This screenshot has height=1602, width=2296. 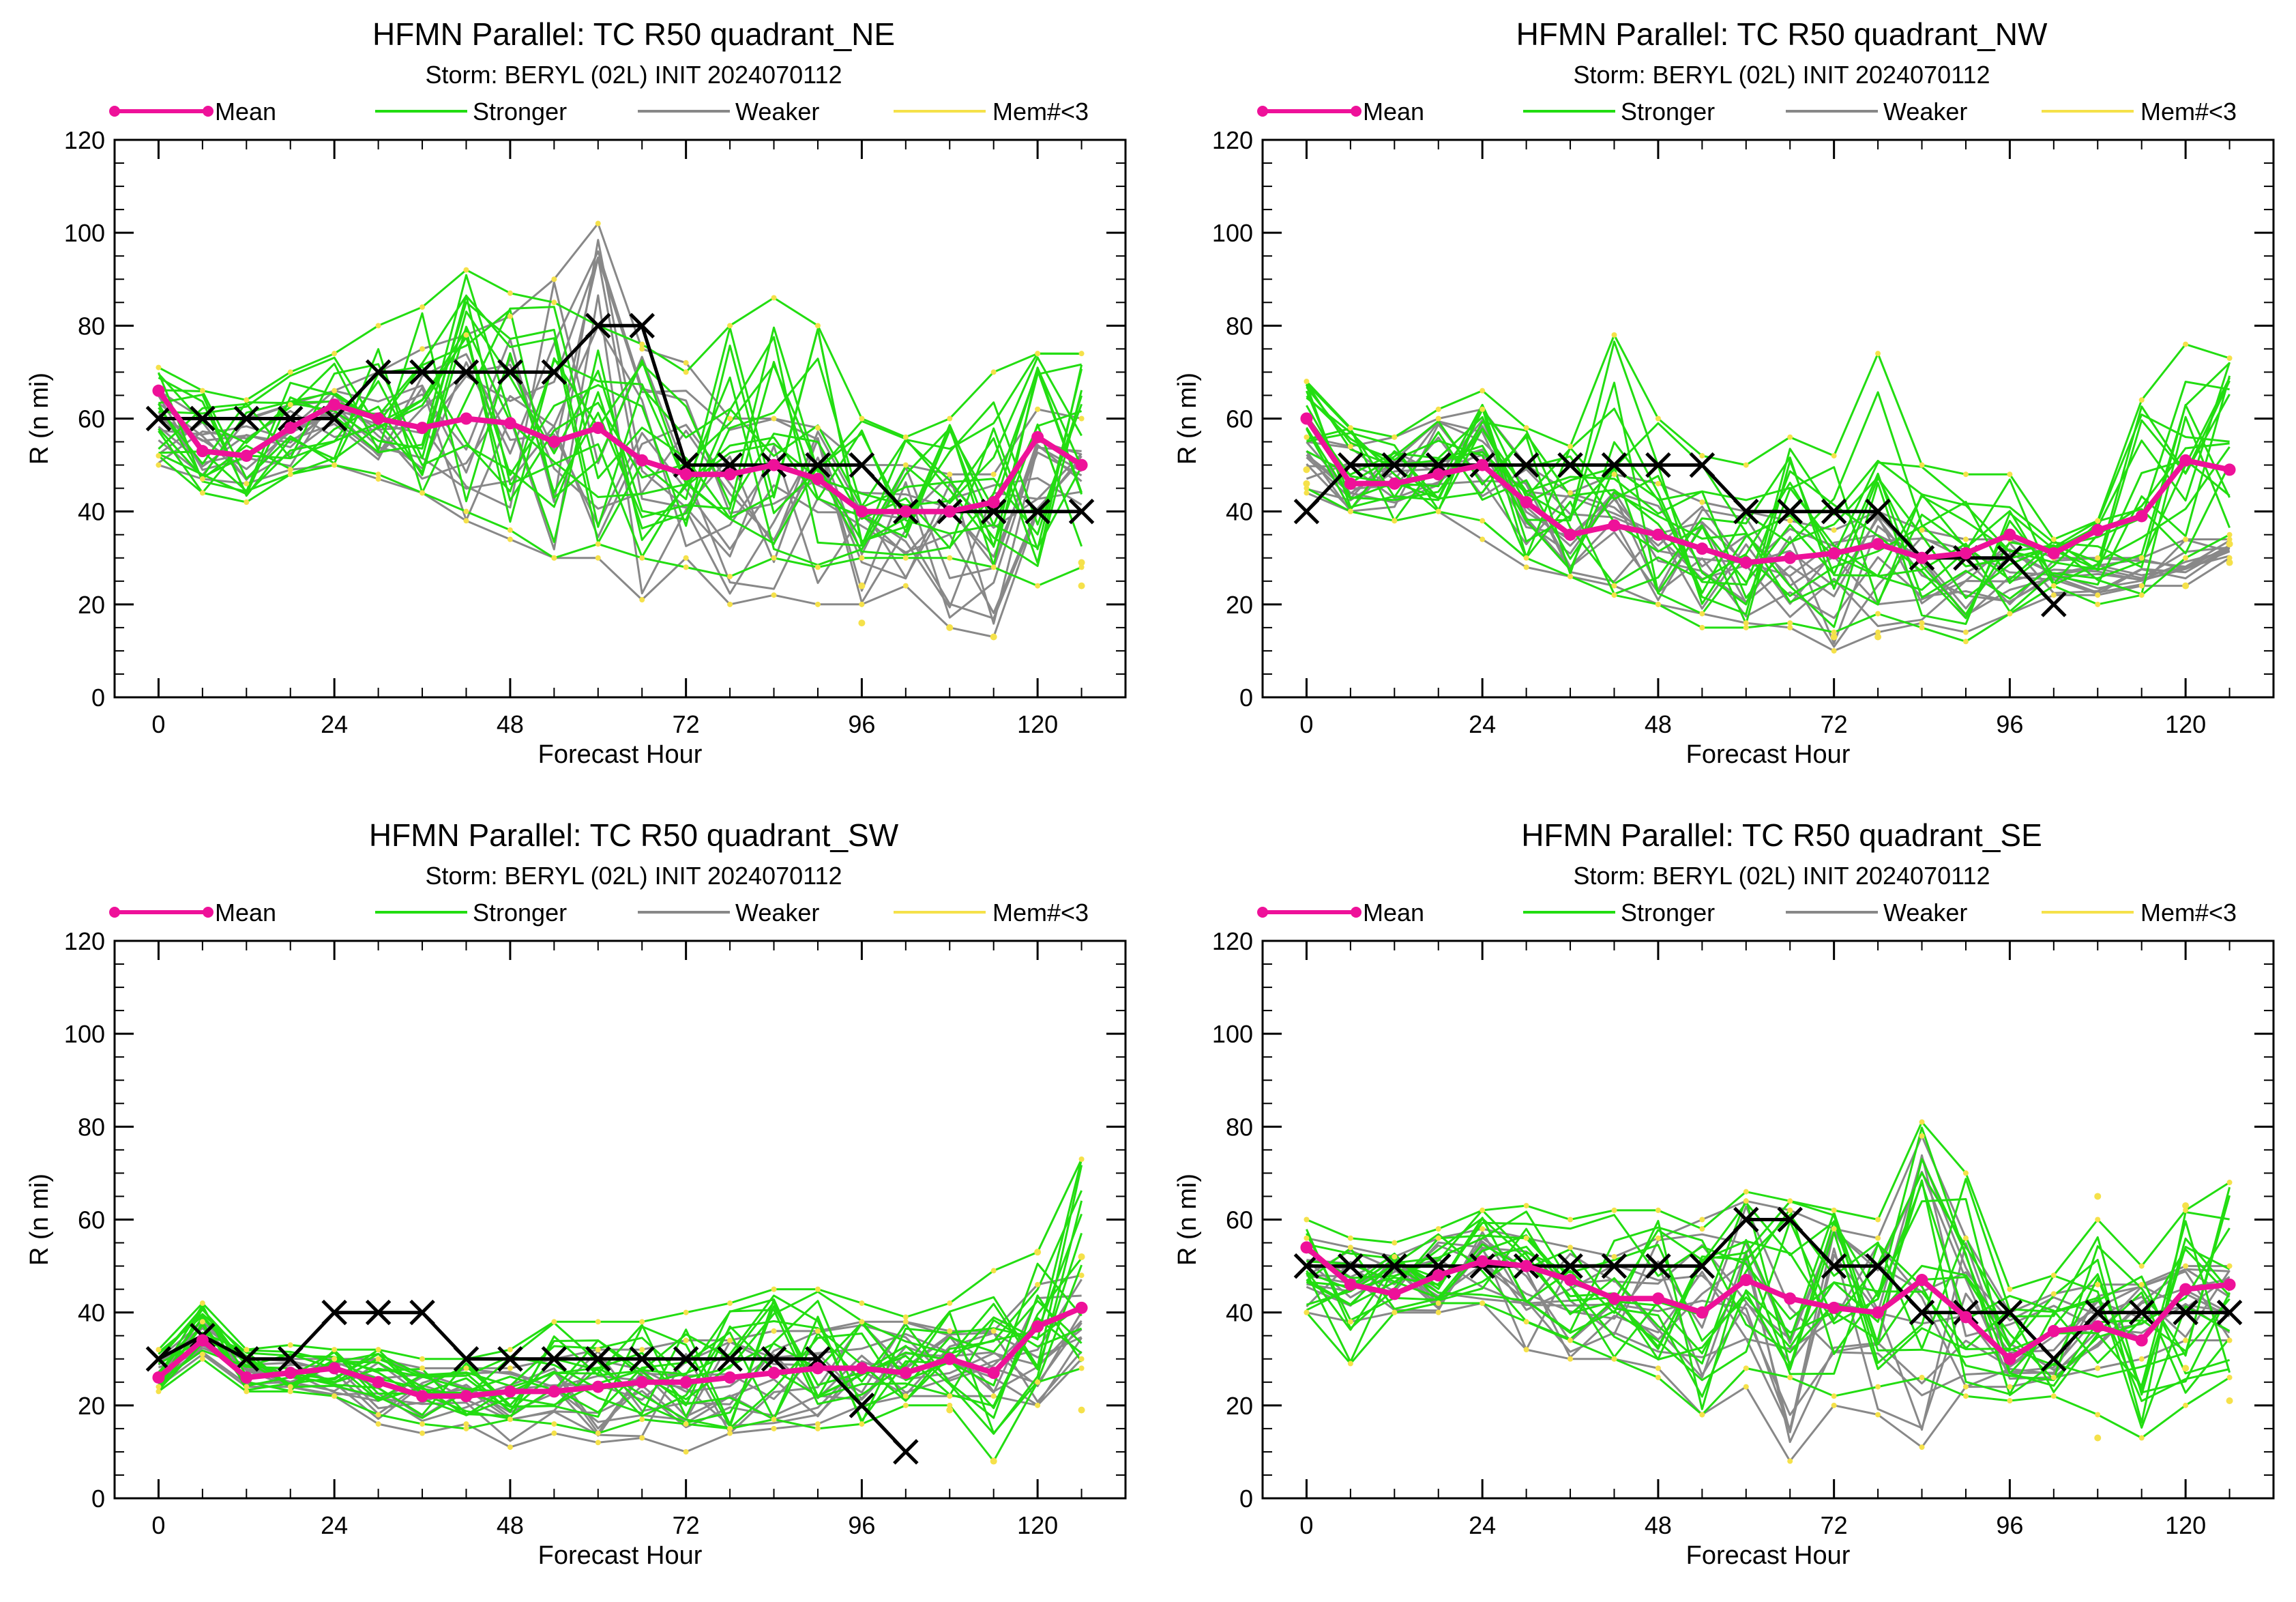 What do you see at coordinates (620, 551) in the screenshot?
I see `weaker-member-line` at bounding box center [620, 551].